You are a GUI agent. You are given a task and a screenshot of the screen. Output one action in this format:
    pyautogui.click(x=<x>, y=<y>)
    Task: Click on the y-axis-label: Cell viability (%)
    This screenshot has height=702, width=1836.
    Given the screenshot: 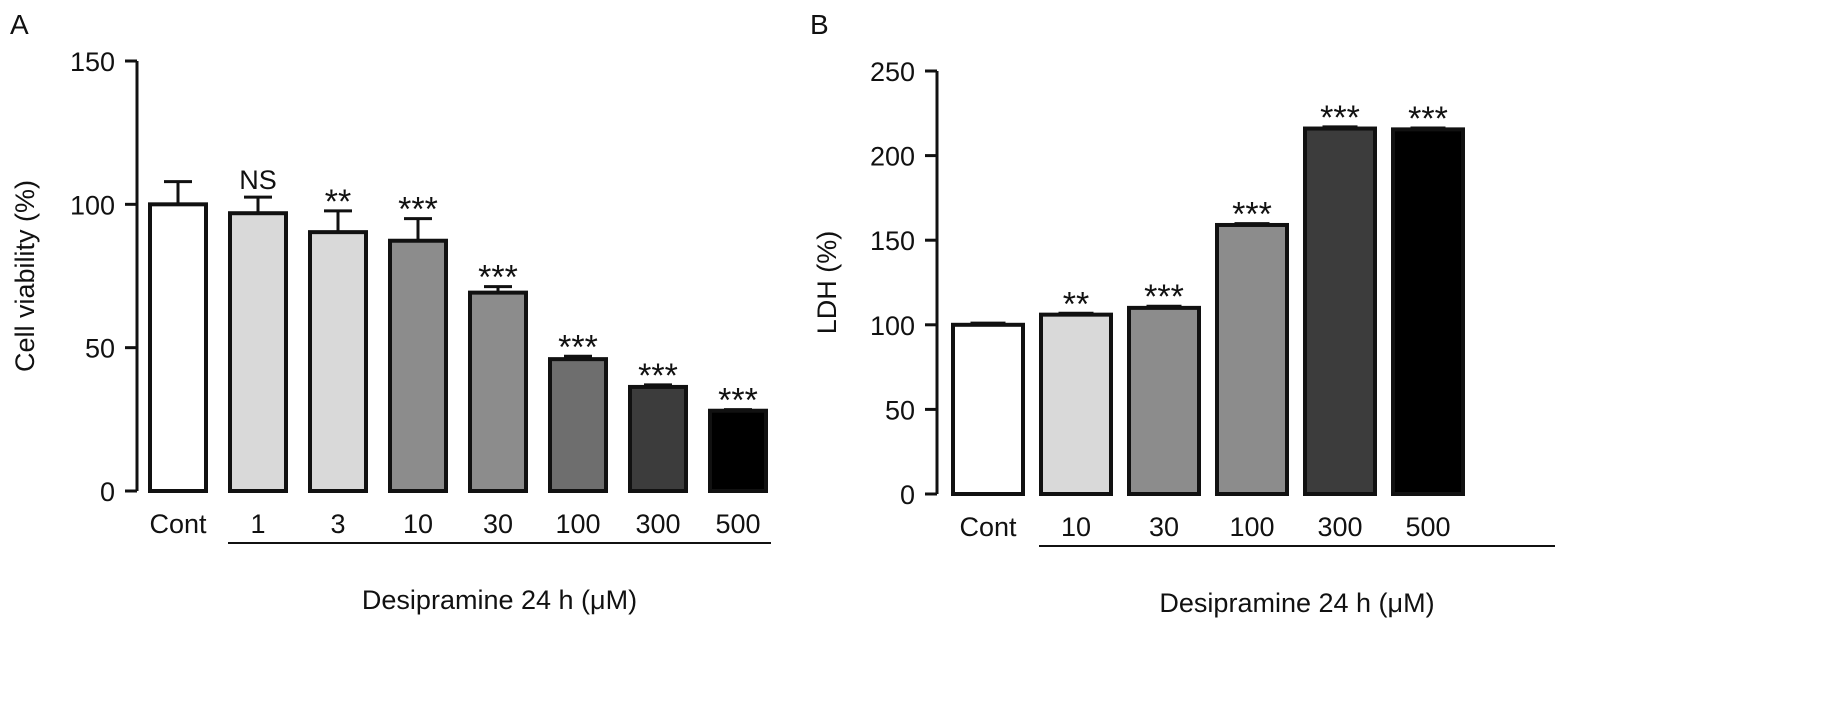 What is the action you would take?
    pyautogui.click(x=25, y=276)
    